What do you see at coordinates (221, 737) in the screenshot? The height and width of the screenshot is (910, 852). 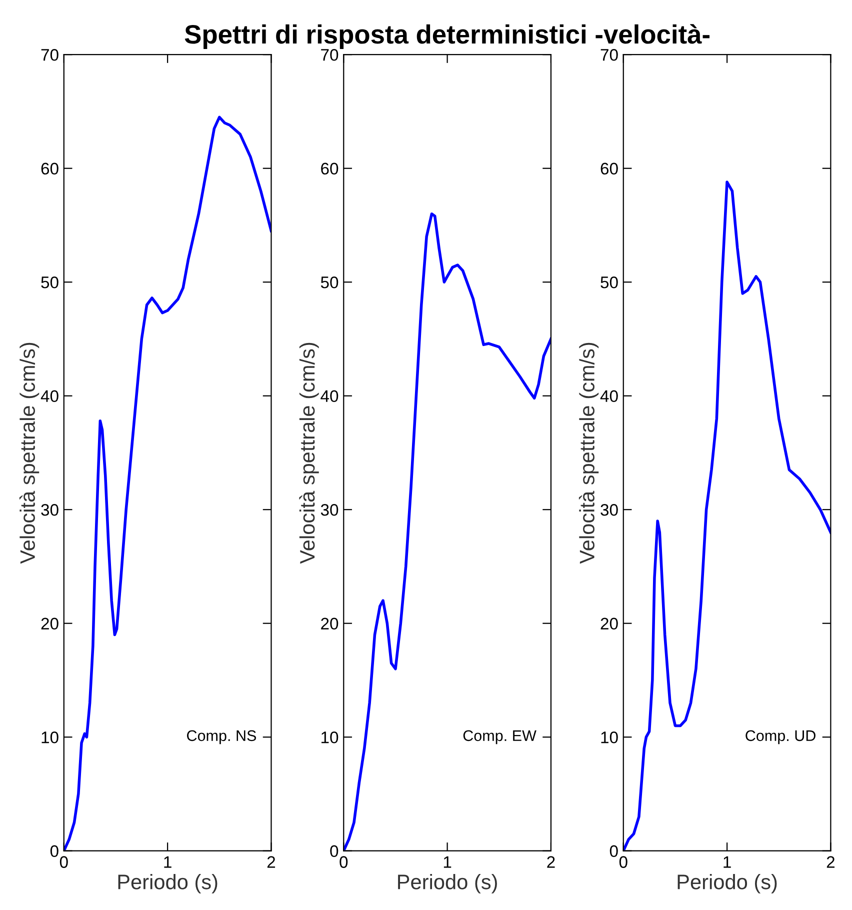 I see `annotation: Comp. NS` at bounding box center [221, 737].